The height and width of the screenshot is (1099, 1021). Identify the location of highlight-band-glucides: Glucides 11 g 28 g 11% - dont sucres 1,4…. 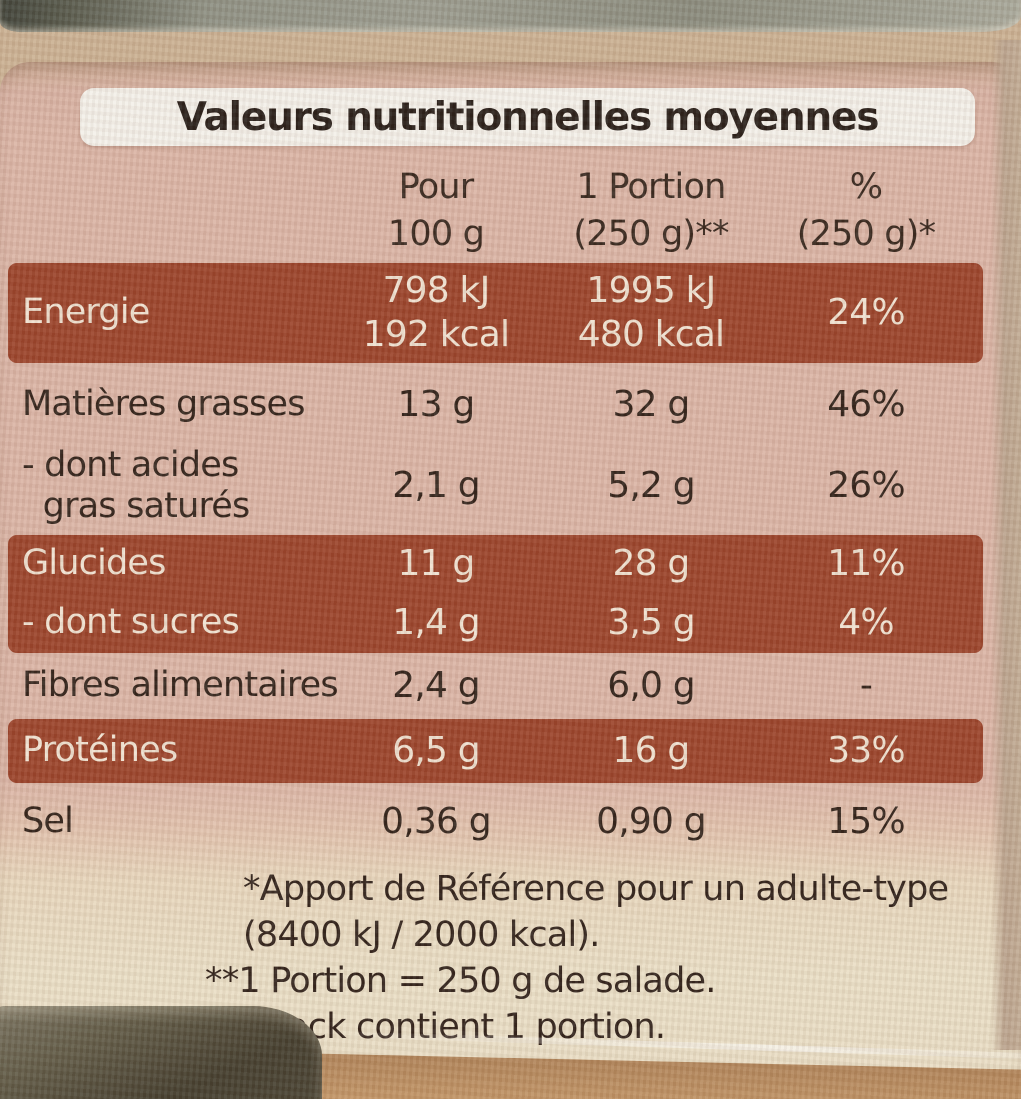
(495, 594).